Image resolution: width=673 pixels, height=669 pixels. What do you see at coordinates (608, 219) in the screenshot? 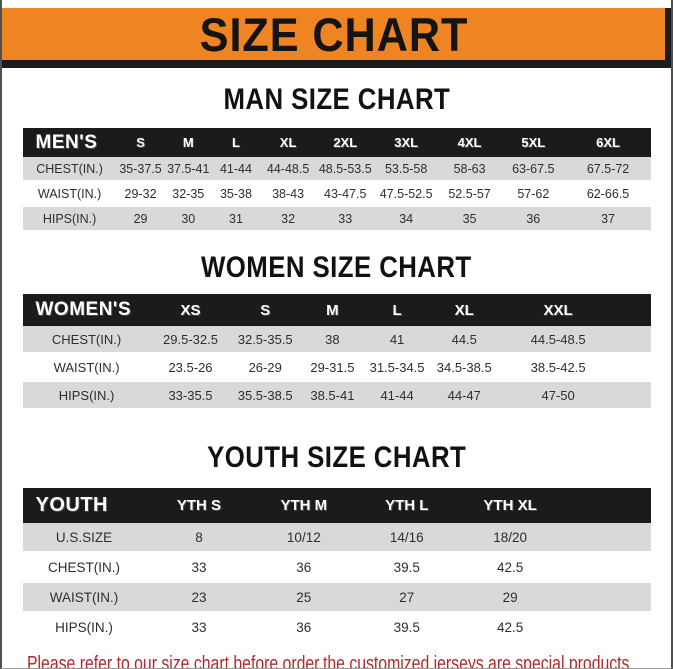
I see `measurement-value: 37` at bounding box center [608, 219].